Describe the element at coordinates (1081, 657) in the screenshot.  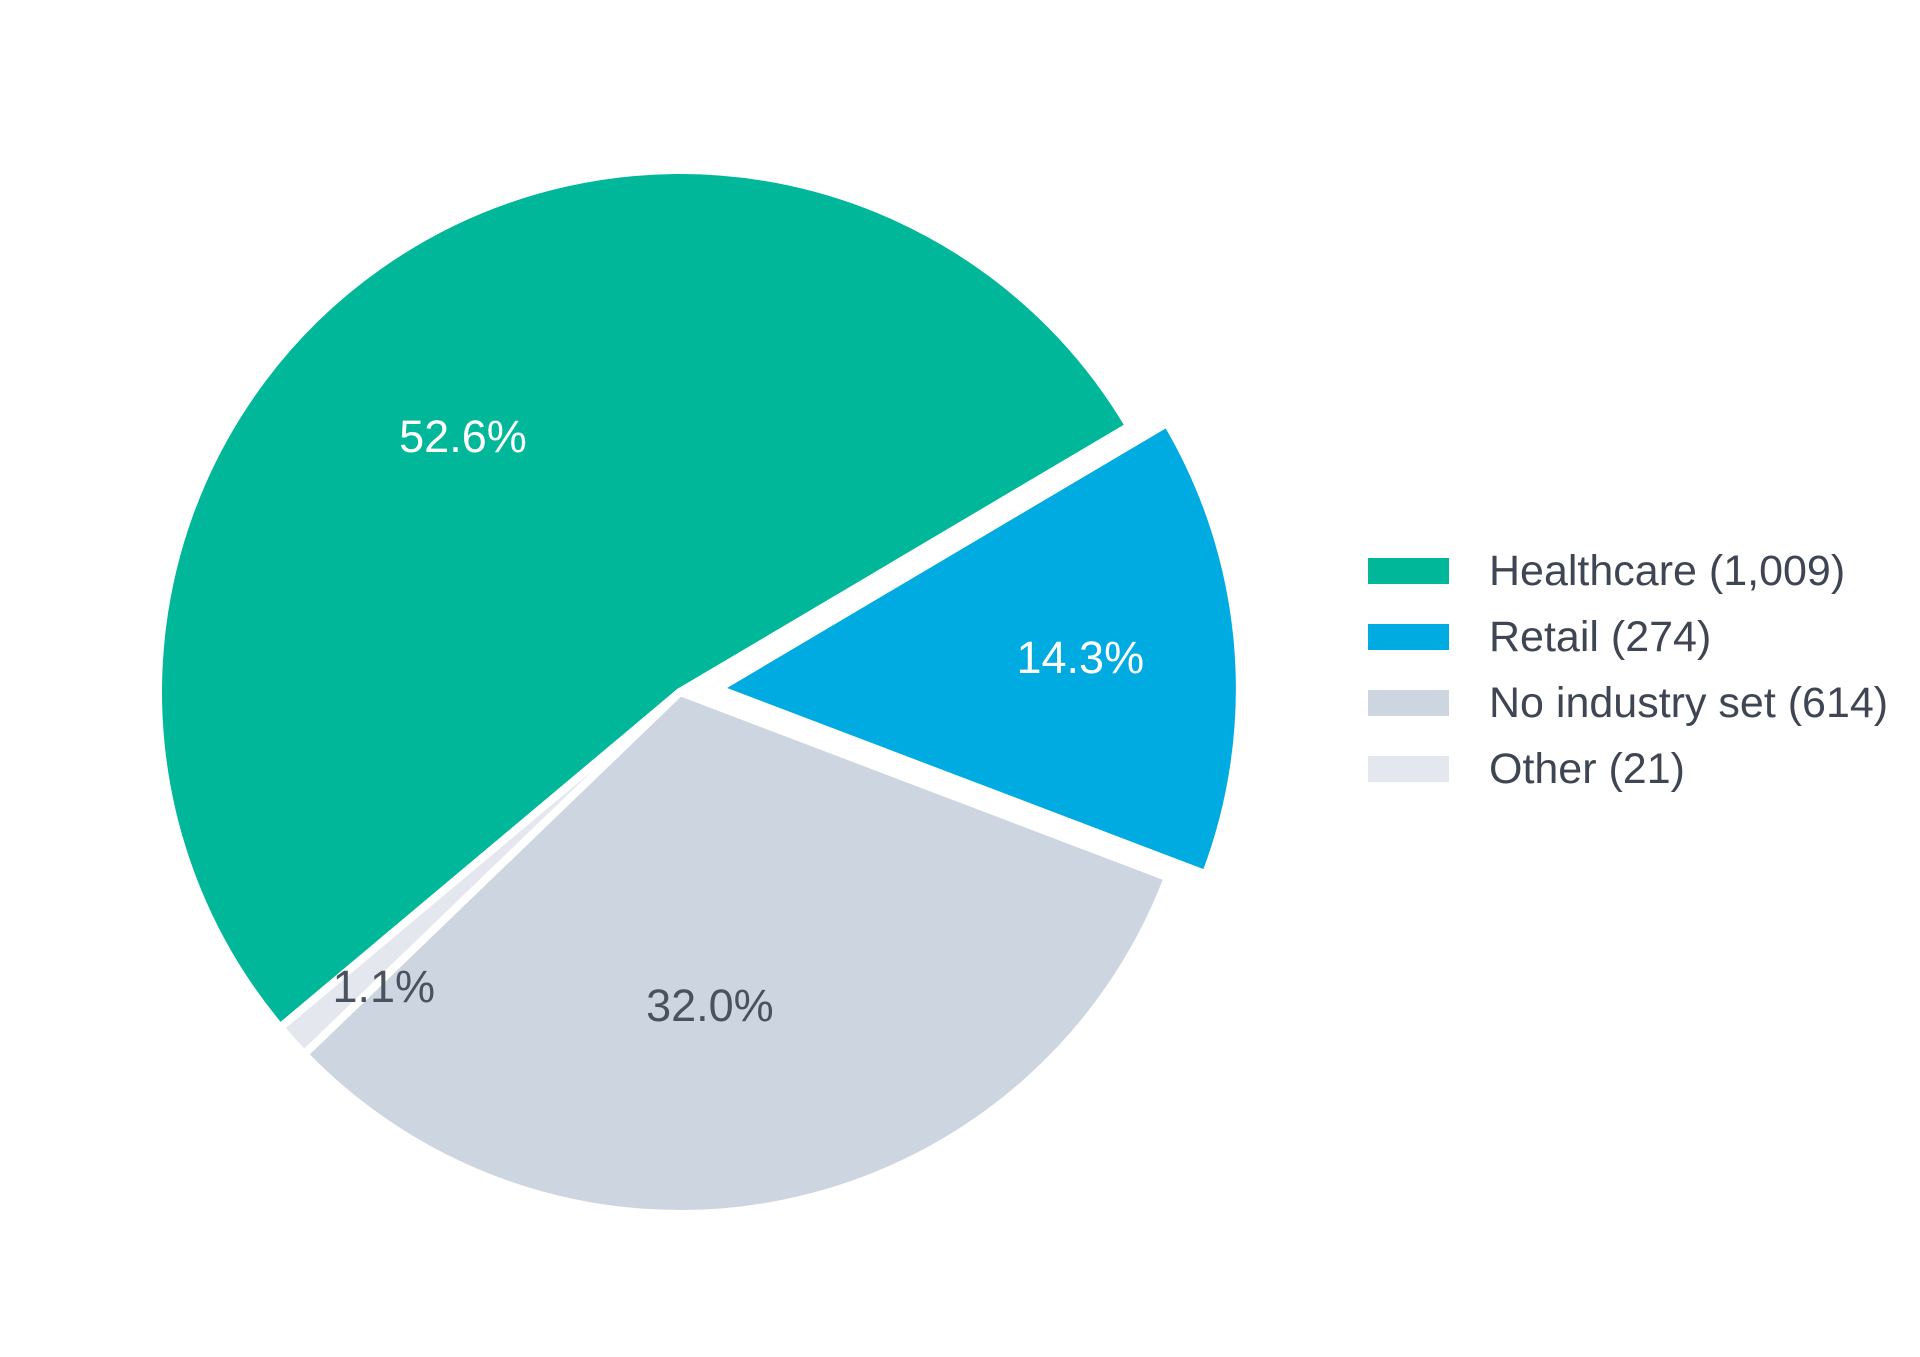
I see `data-label-retail: 14.3%` at that location.